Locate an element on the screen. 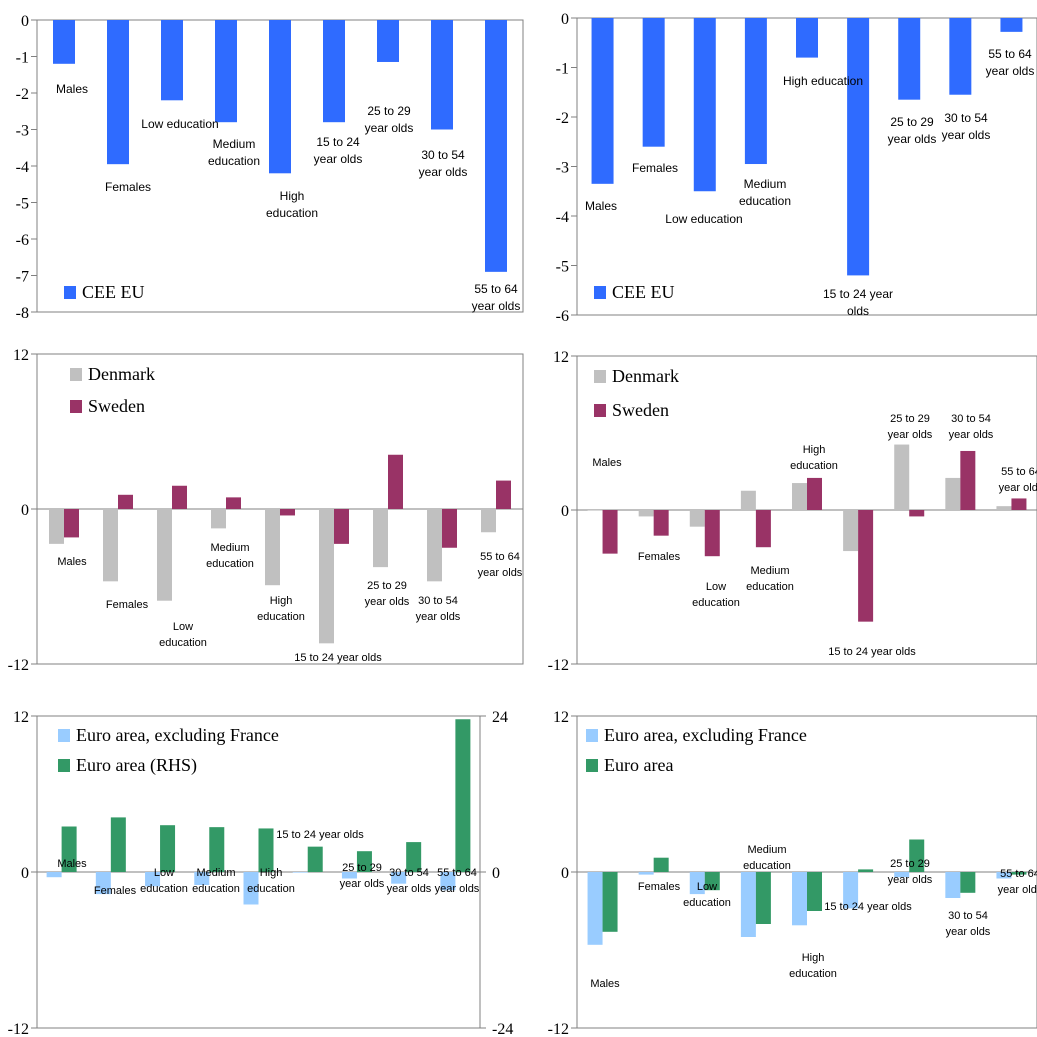 This screenshot has height=1037, width=1037. y-tick-label: -6 is located at coordinates (562, 316).